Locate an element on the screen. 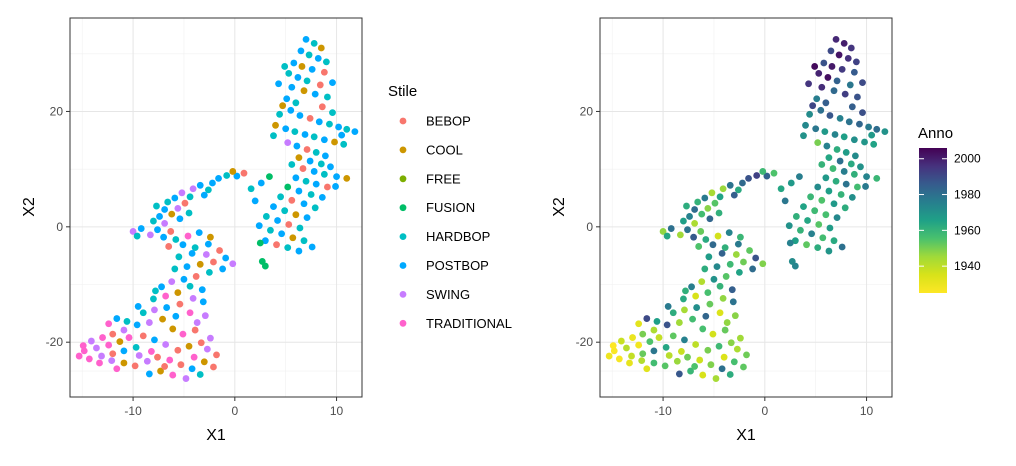 This screenshot has width=1016, height=466. y-tick-label: 0 is located at coordinates (59, 227).